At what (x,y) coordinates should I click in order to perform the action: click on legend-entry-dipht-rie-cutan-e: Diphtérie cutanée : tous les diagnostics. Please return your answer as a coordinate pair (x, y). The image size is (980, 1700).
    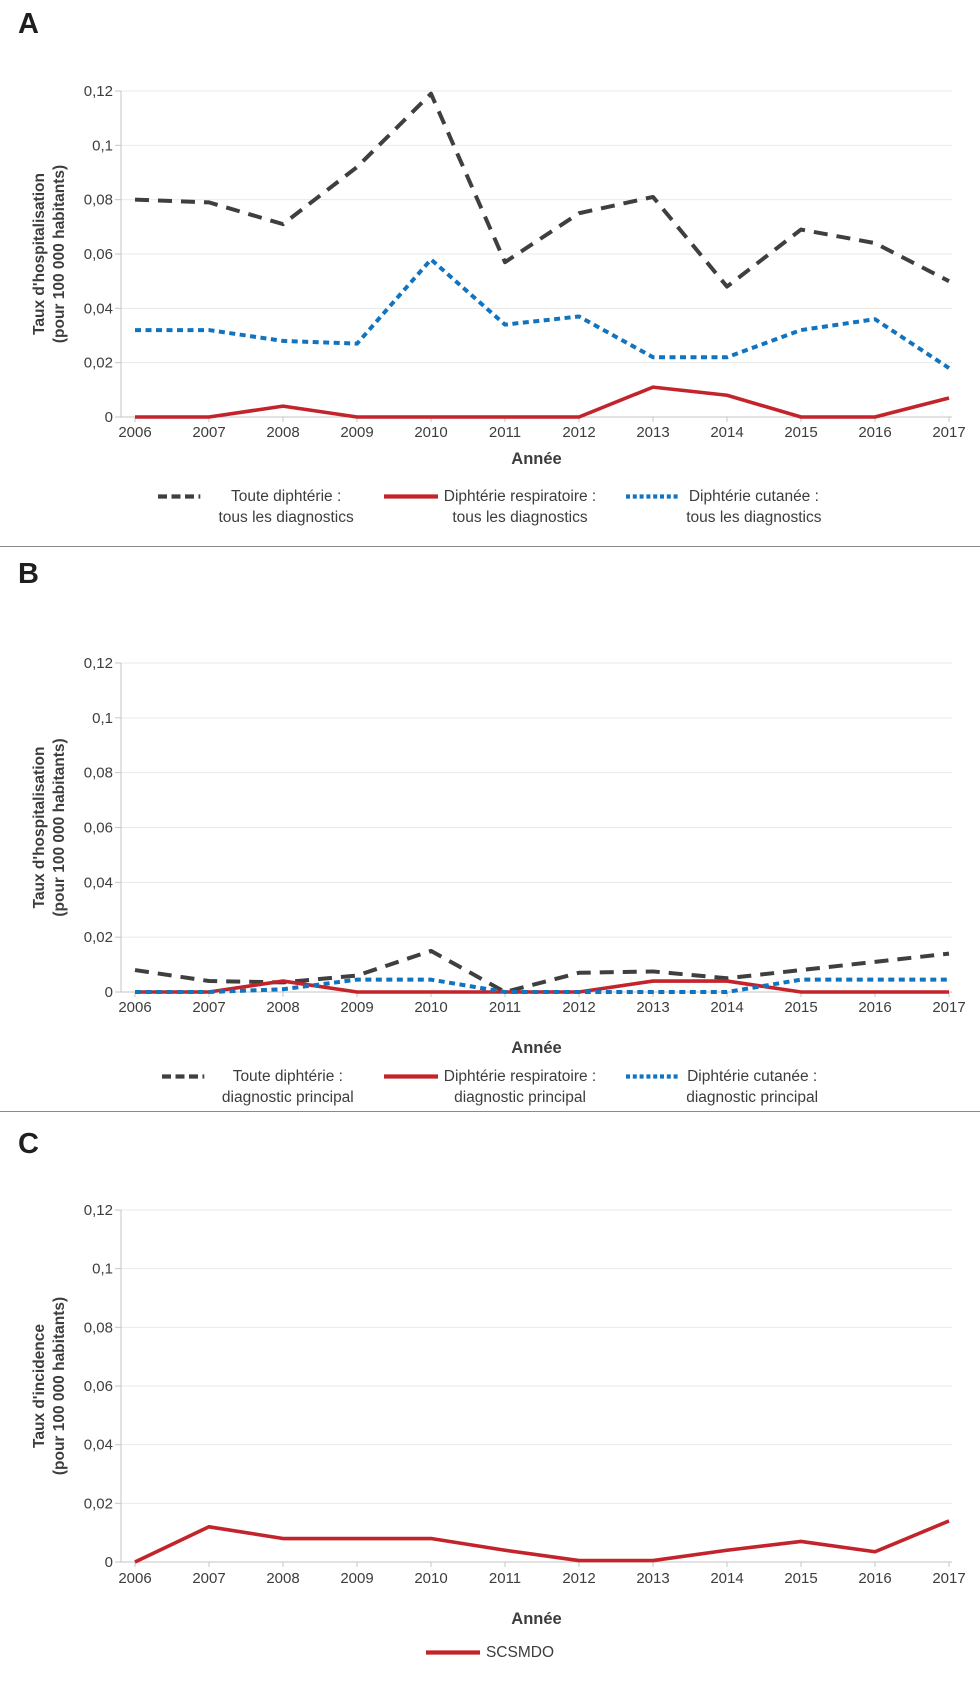
    Looking at the image, I should click on (724, 507).